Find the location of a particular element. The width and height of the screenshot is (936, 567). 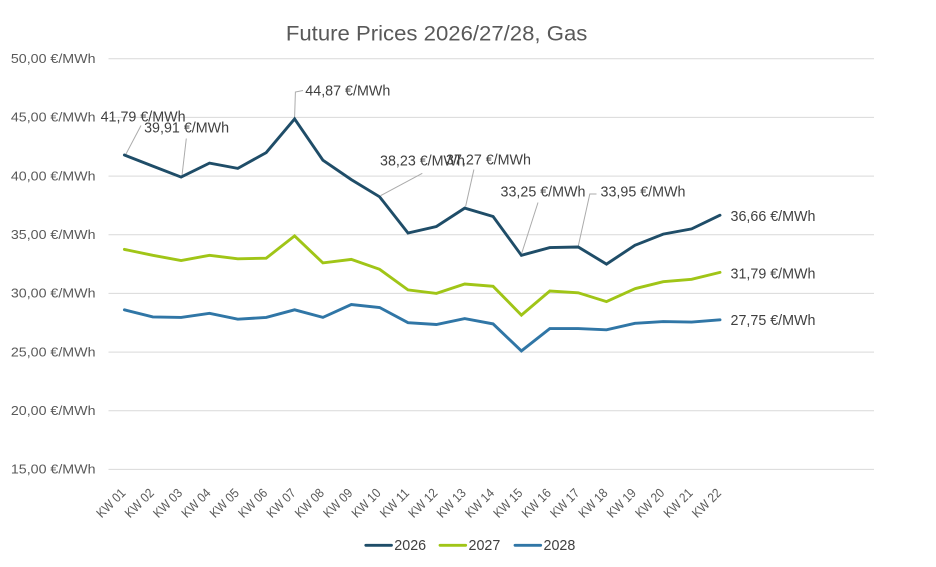

svg-text: 41,79 €/MWh is located at coordinates (143, 117).